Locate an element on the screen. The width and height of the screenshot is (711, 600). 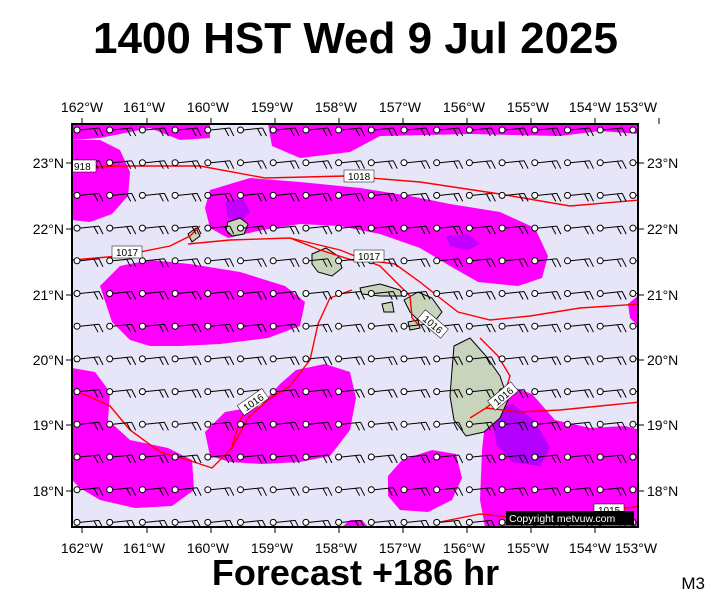
lon-label: 154°W is located at coordinates (590, 548).